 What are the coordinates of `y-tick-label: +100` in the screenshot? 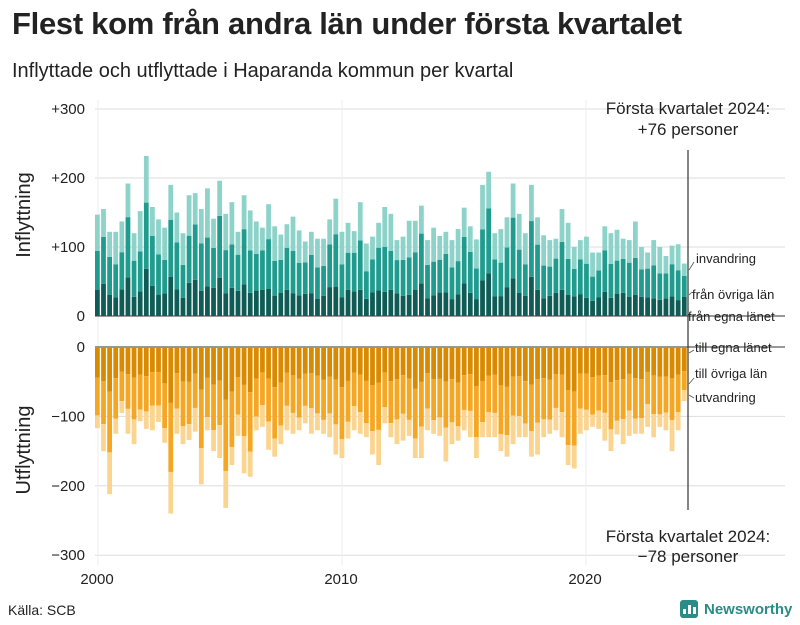 It's located at (68, 247).